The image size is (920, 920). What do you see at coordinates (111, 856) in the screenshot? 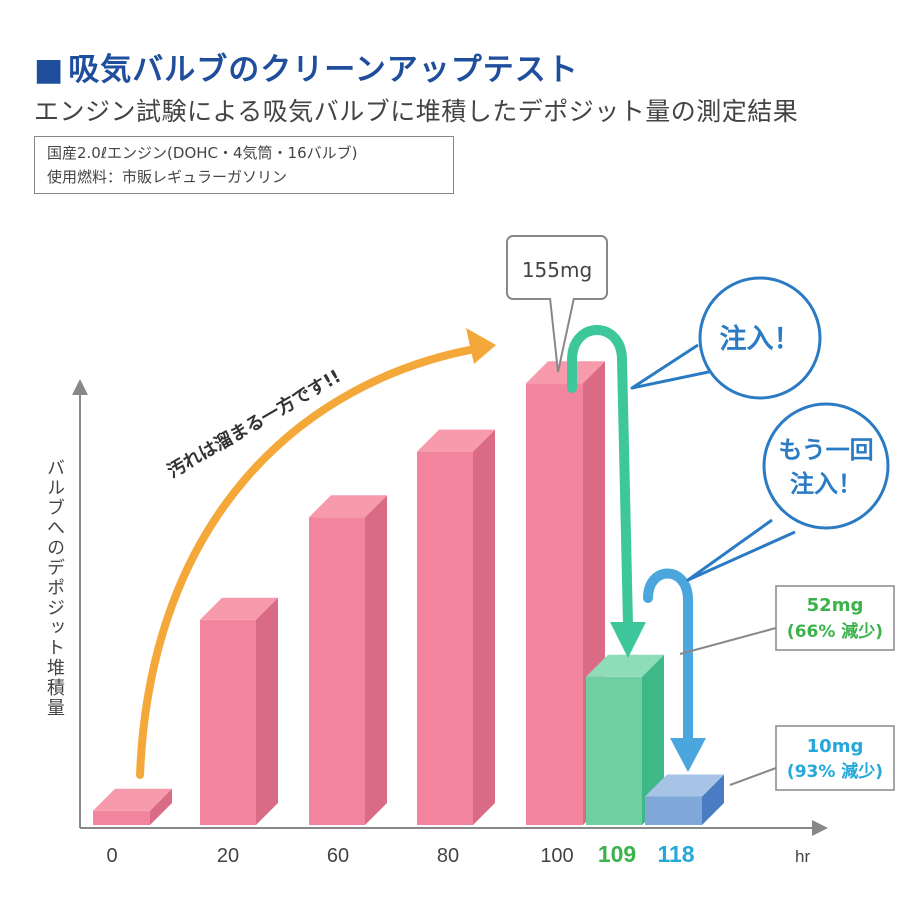
I see `x-tick-0: 0` at bounding box center [111, 856].